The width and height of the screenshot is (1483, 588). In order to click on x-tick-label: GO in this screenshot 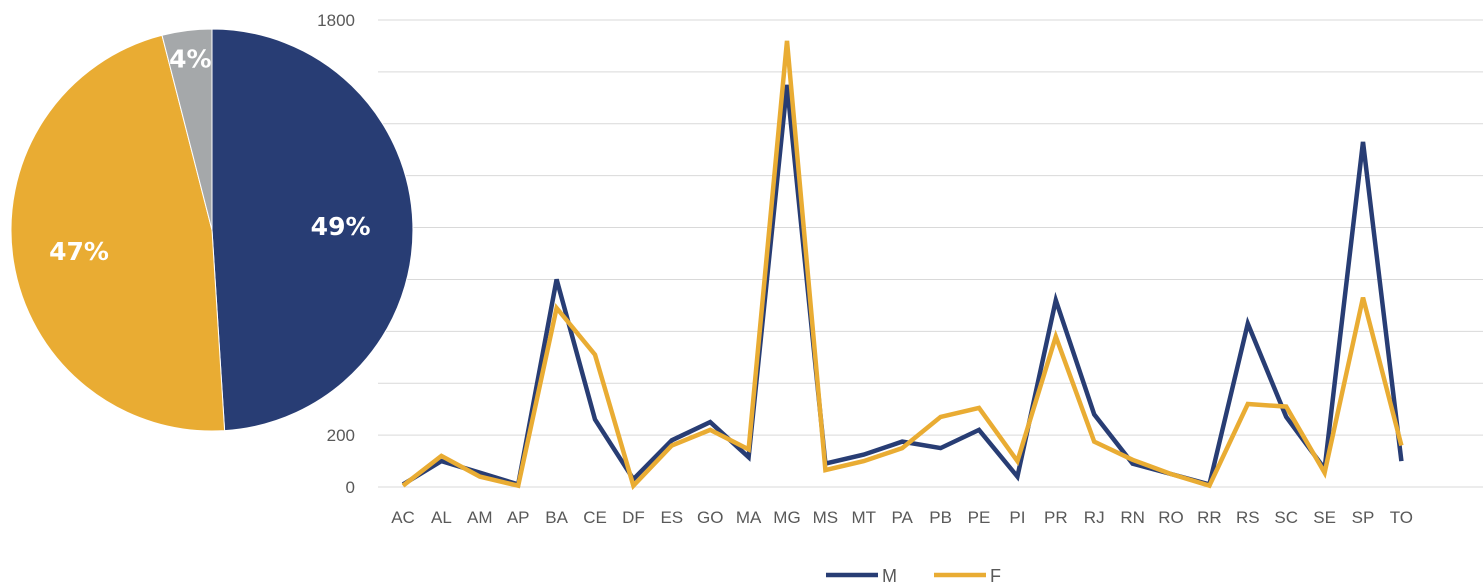, I will do `click(710, 517)`.